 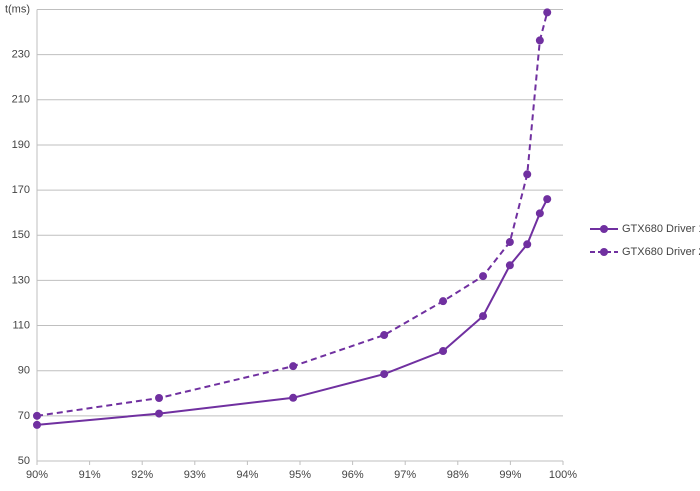 What do you see at coordinates (21, 145) in the screenshot?
I see `y-tick-label: 190` at bounding box center [21, 145].